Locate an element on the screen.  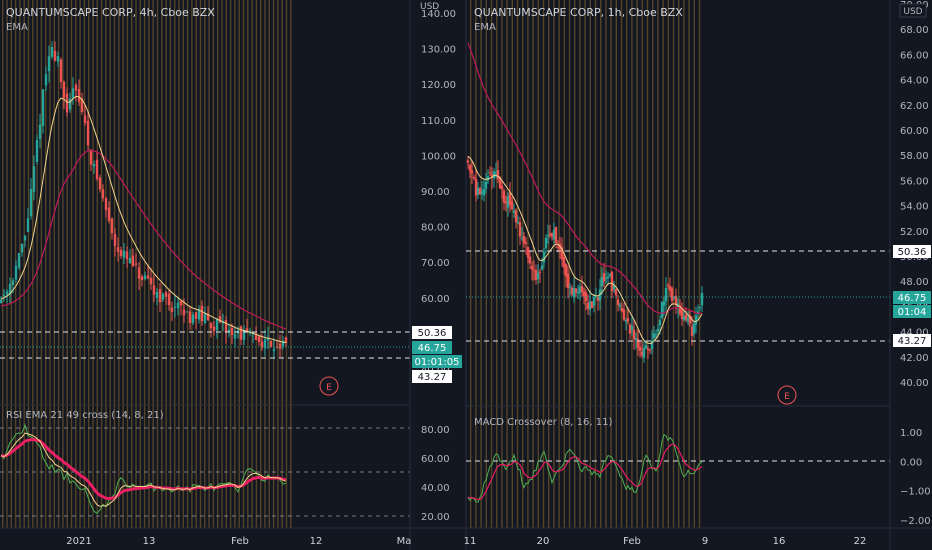
price-tick-label: 60.00 is located at coordinates (435, 299).